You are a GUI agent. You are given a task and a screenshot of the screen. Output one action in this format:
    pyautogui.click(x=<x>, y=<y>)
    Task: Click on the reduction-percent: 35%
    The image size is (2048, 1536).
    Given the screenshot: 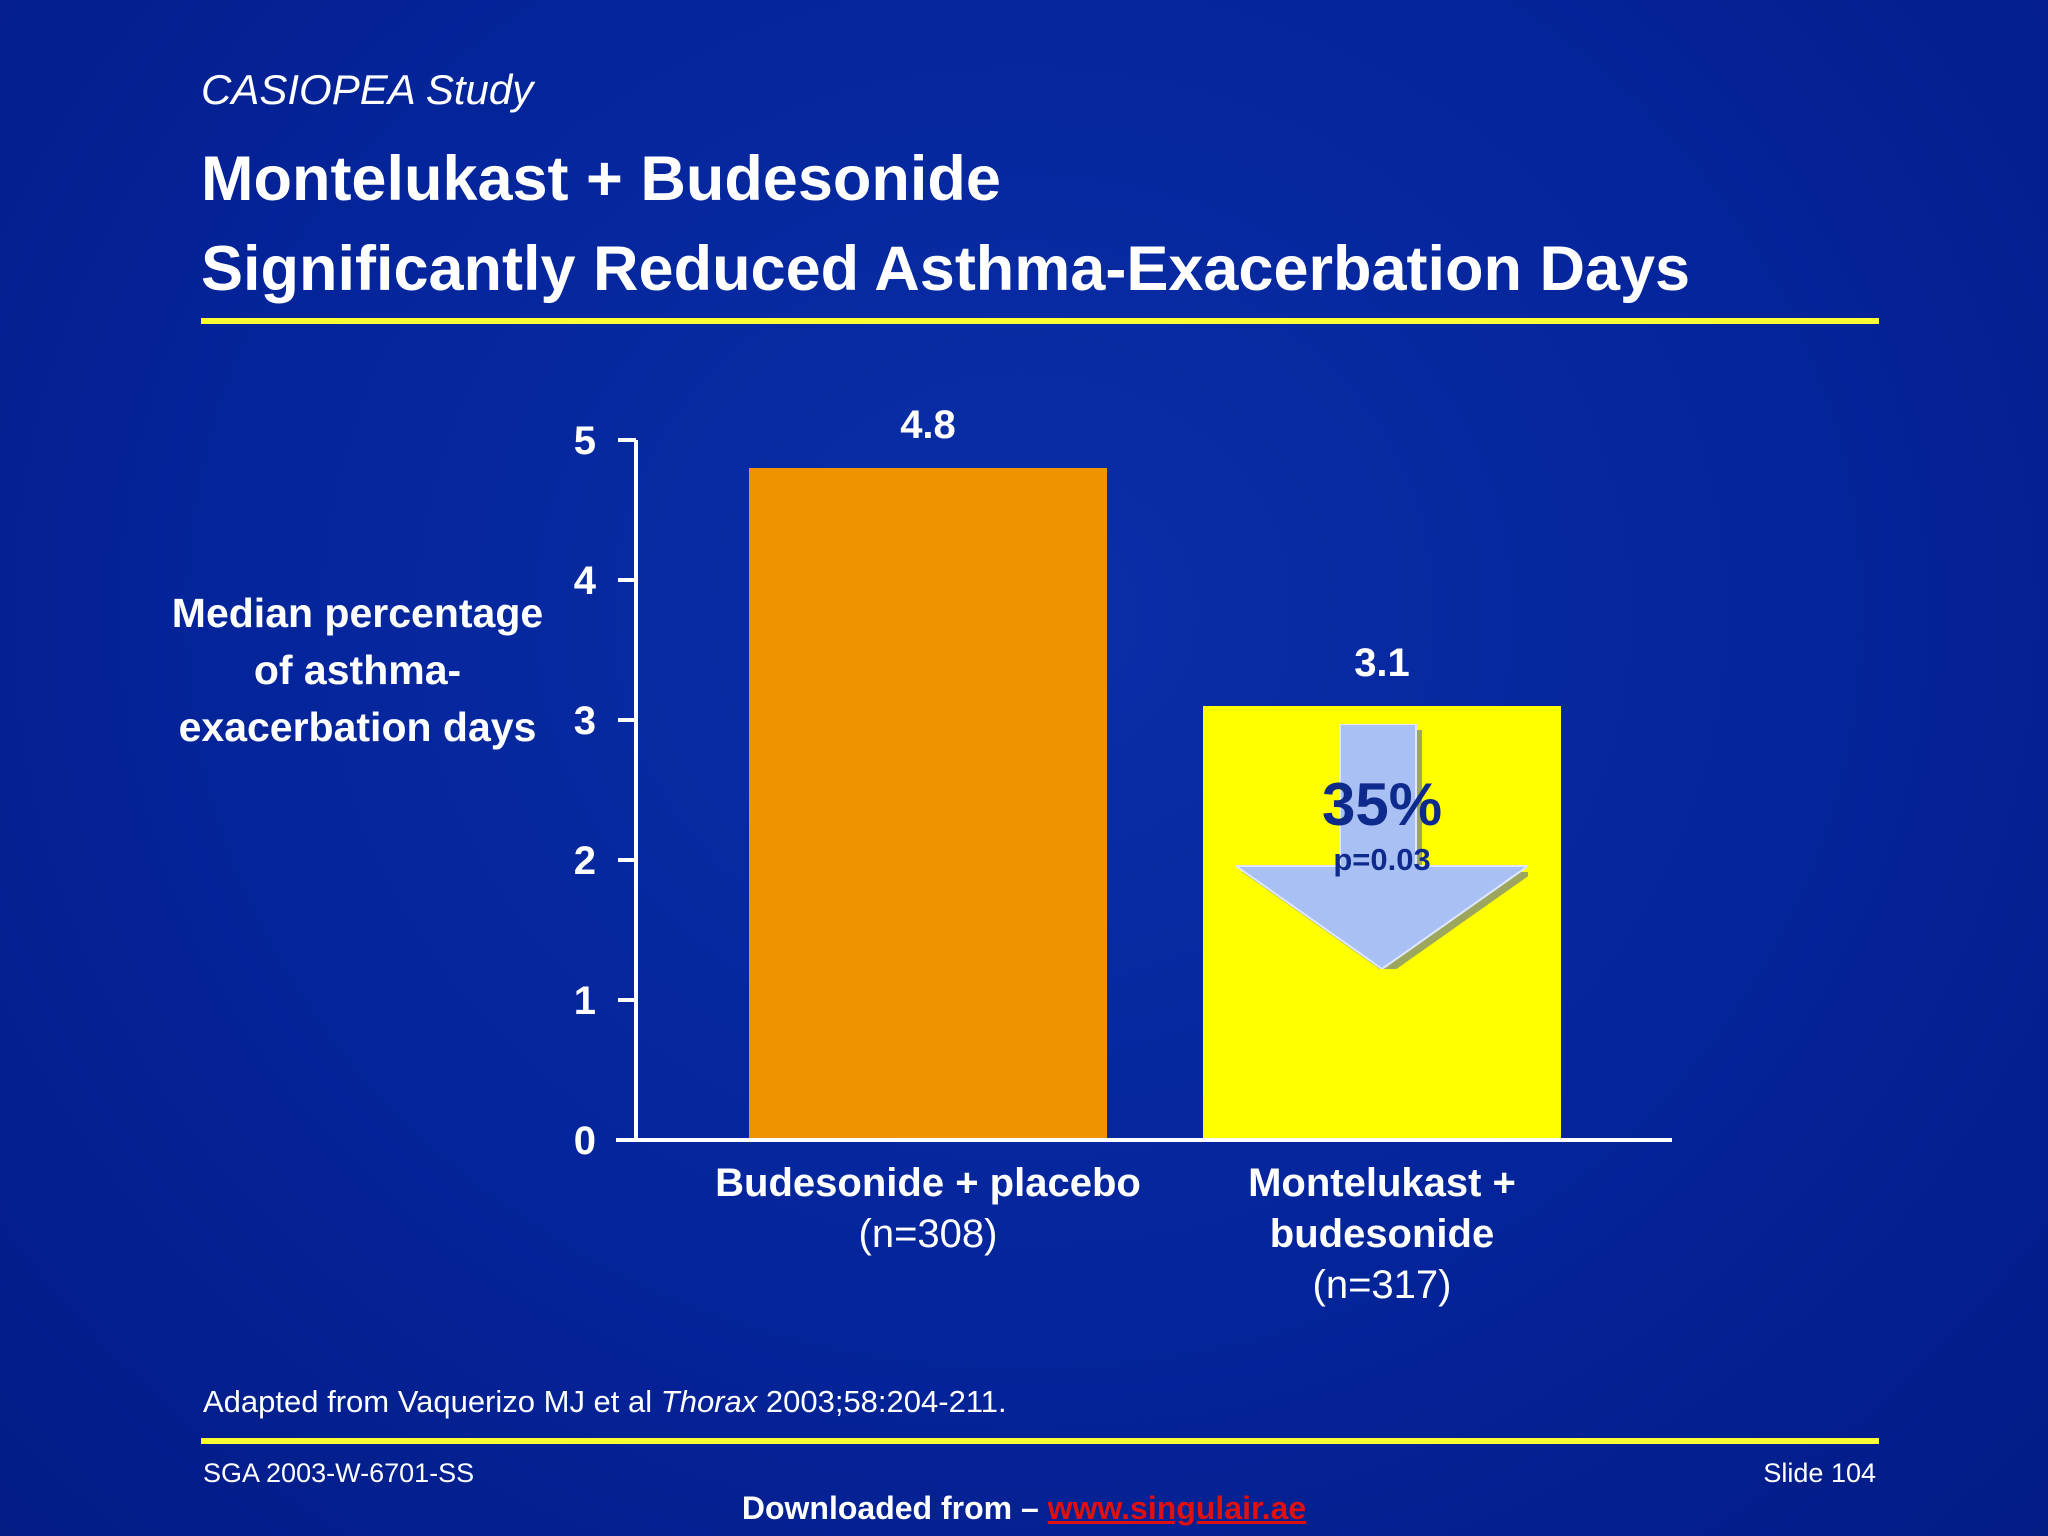 What is the action you would take?
    pyautogui.click(x=1382, y=804)
    